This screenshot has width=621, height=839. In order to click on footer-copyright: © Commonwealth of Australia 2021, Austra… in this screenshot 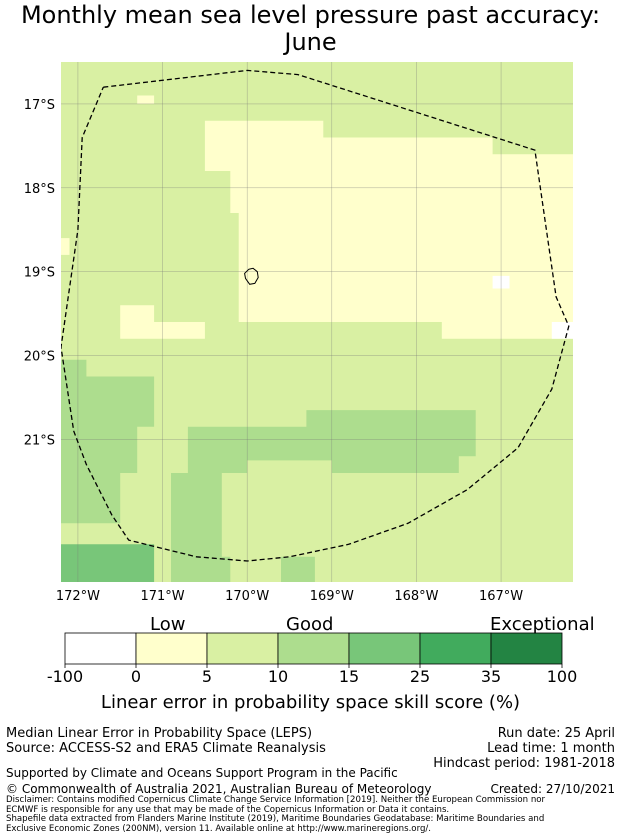, I will do `click(219, 789)`.